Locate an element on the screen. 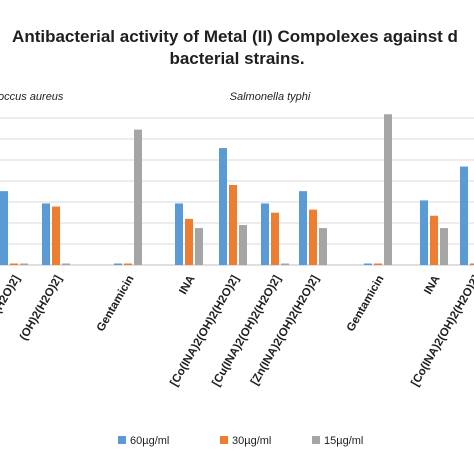  bar-2-1-s1 is located at coordinates (118, 264).